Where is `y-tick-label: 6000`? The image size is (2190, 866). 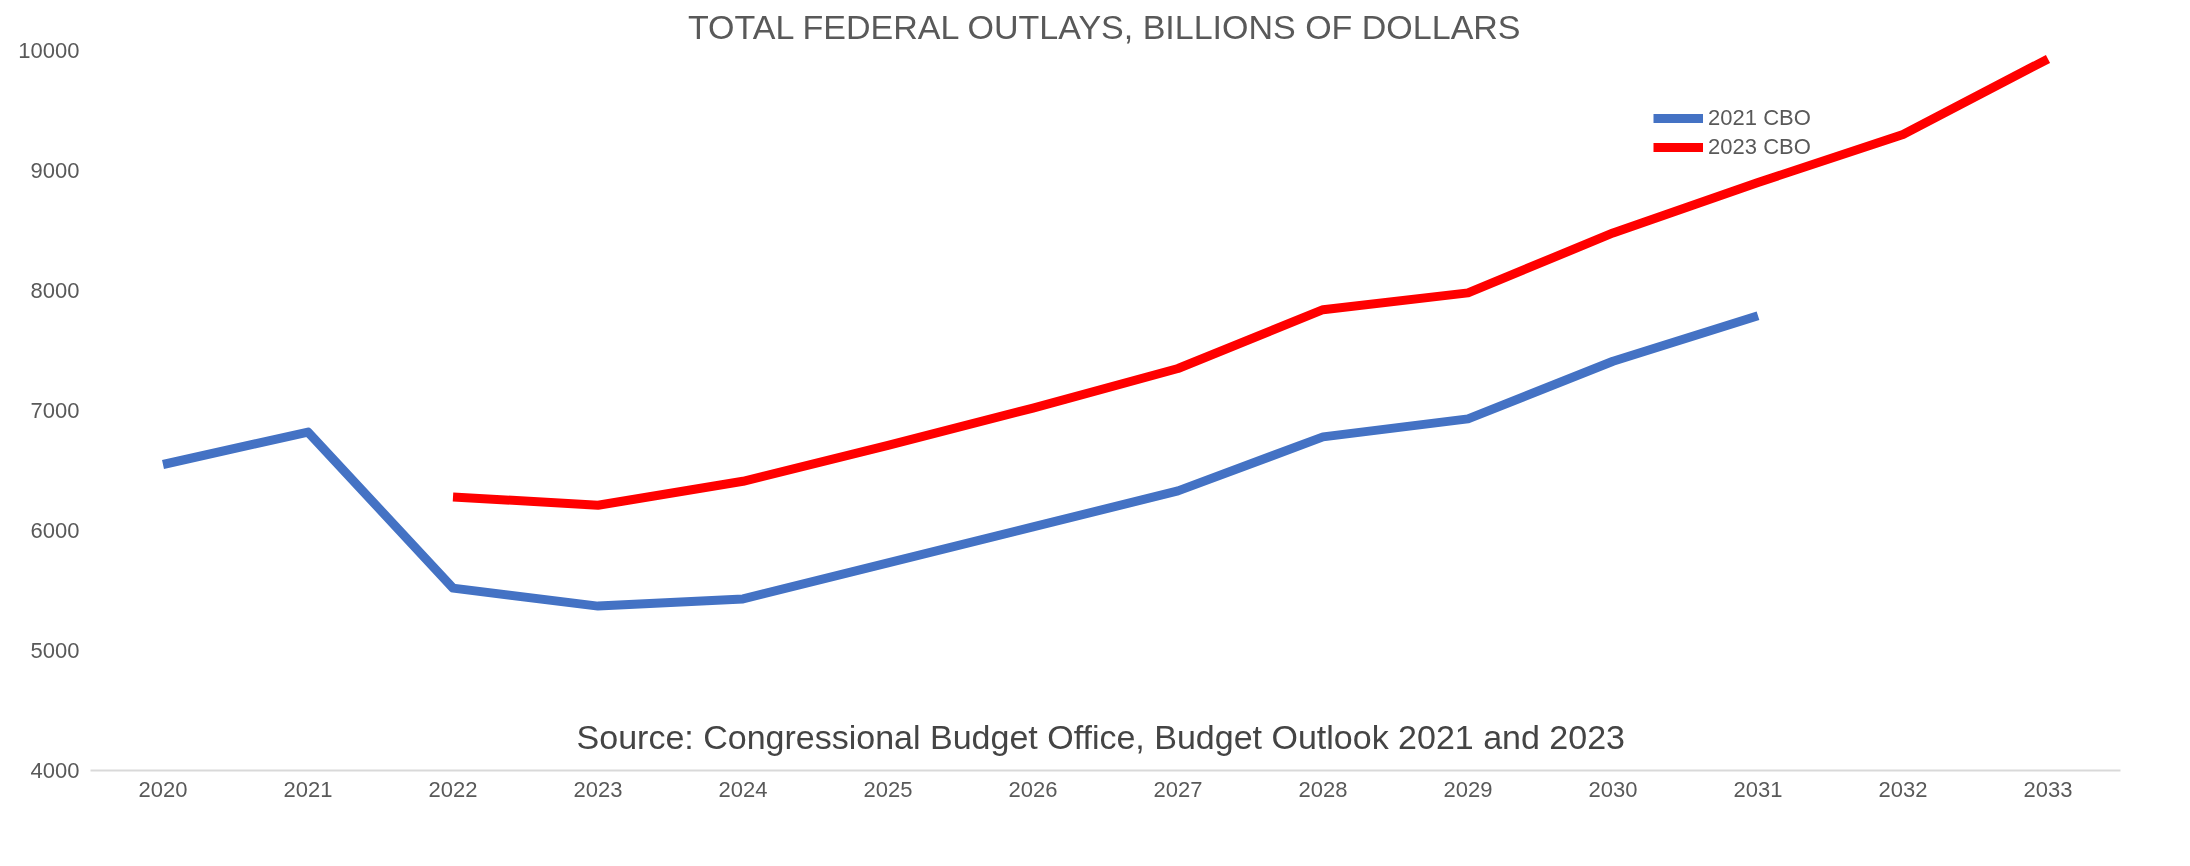 y-tick-label: 6000 is located at coordinates (55, 530).